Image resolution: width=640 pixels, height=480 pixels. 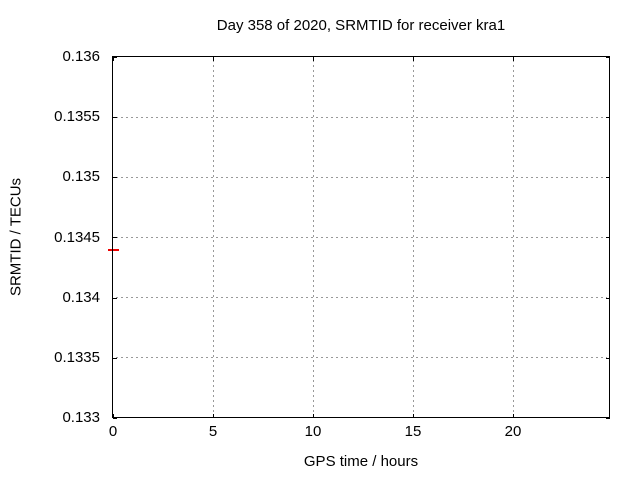 I want to click on x-tick-label: 15, so click(x=413, y=431).